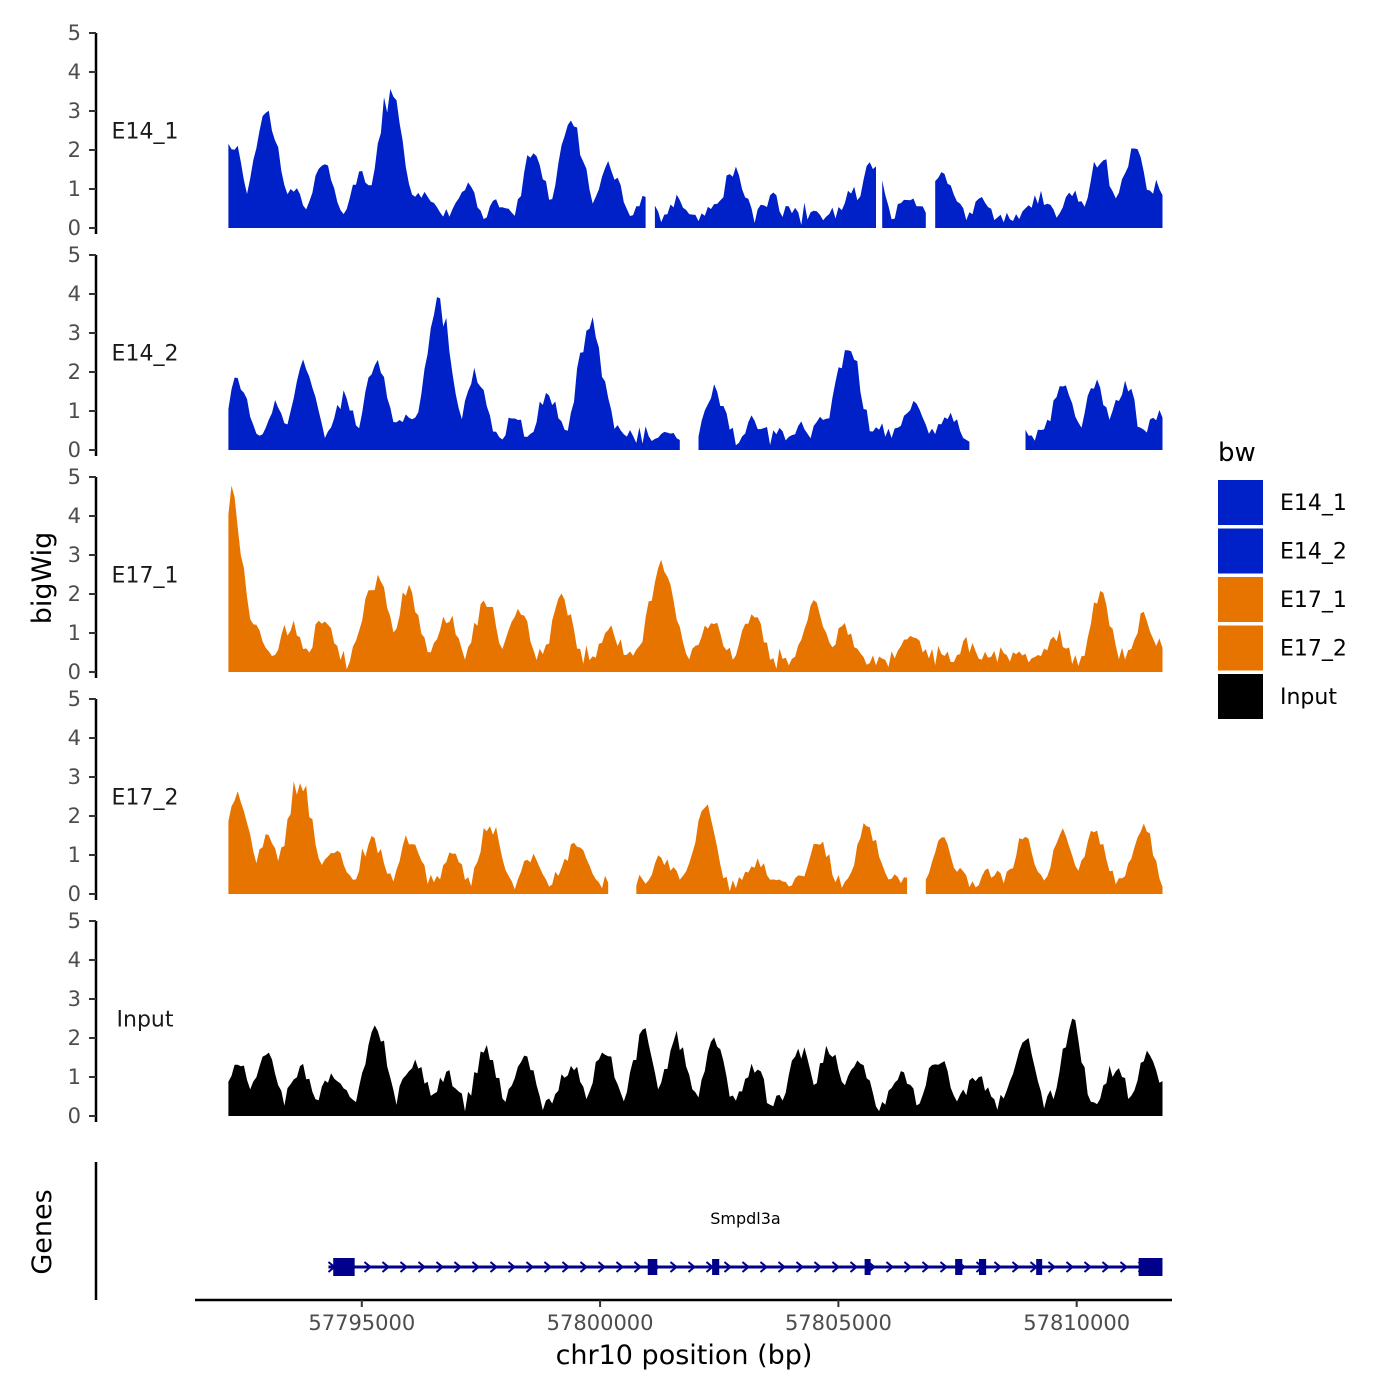  I want to click on track-label: Input, so click(145, 1020).